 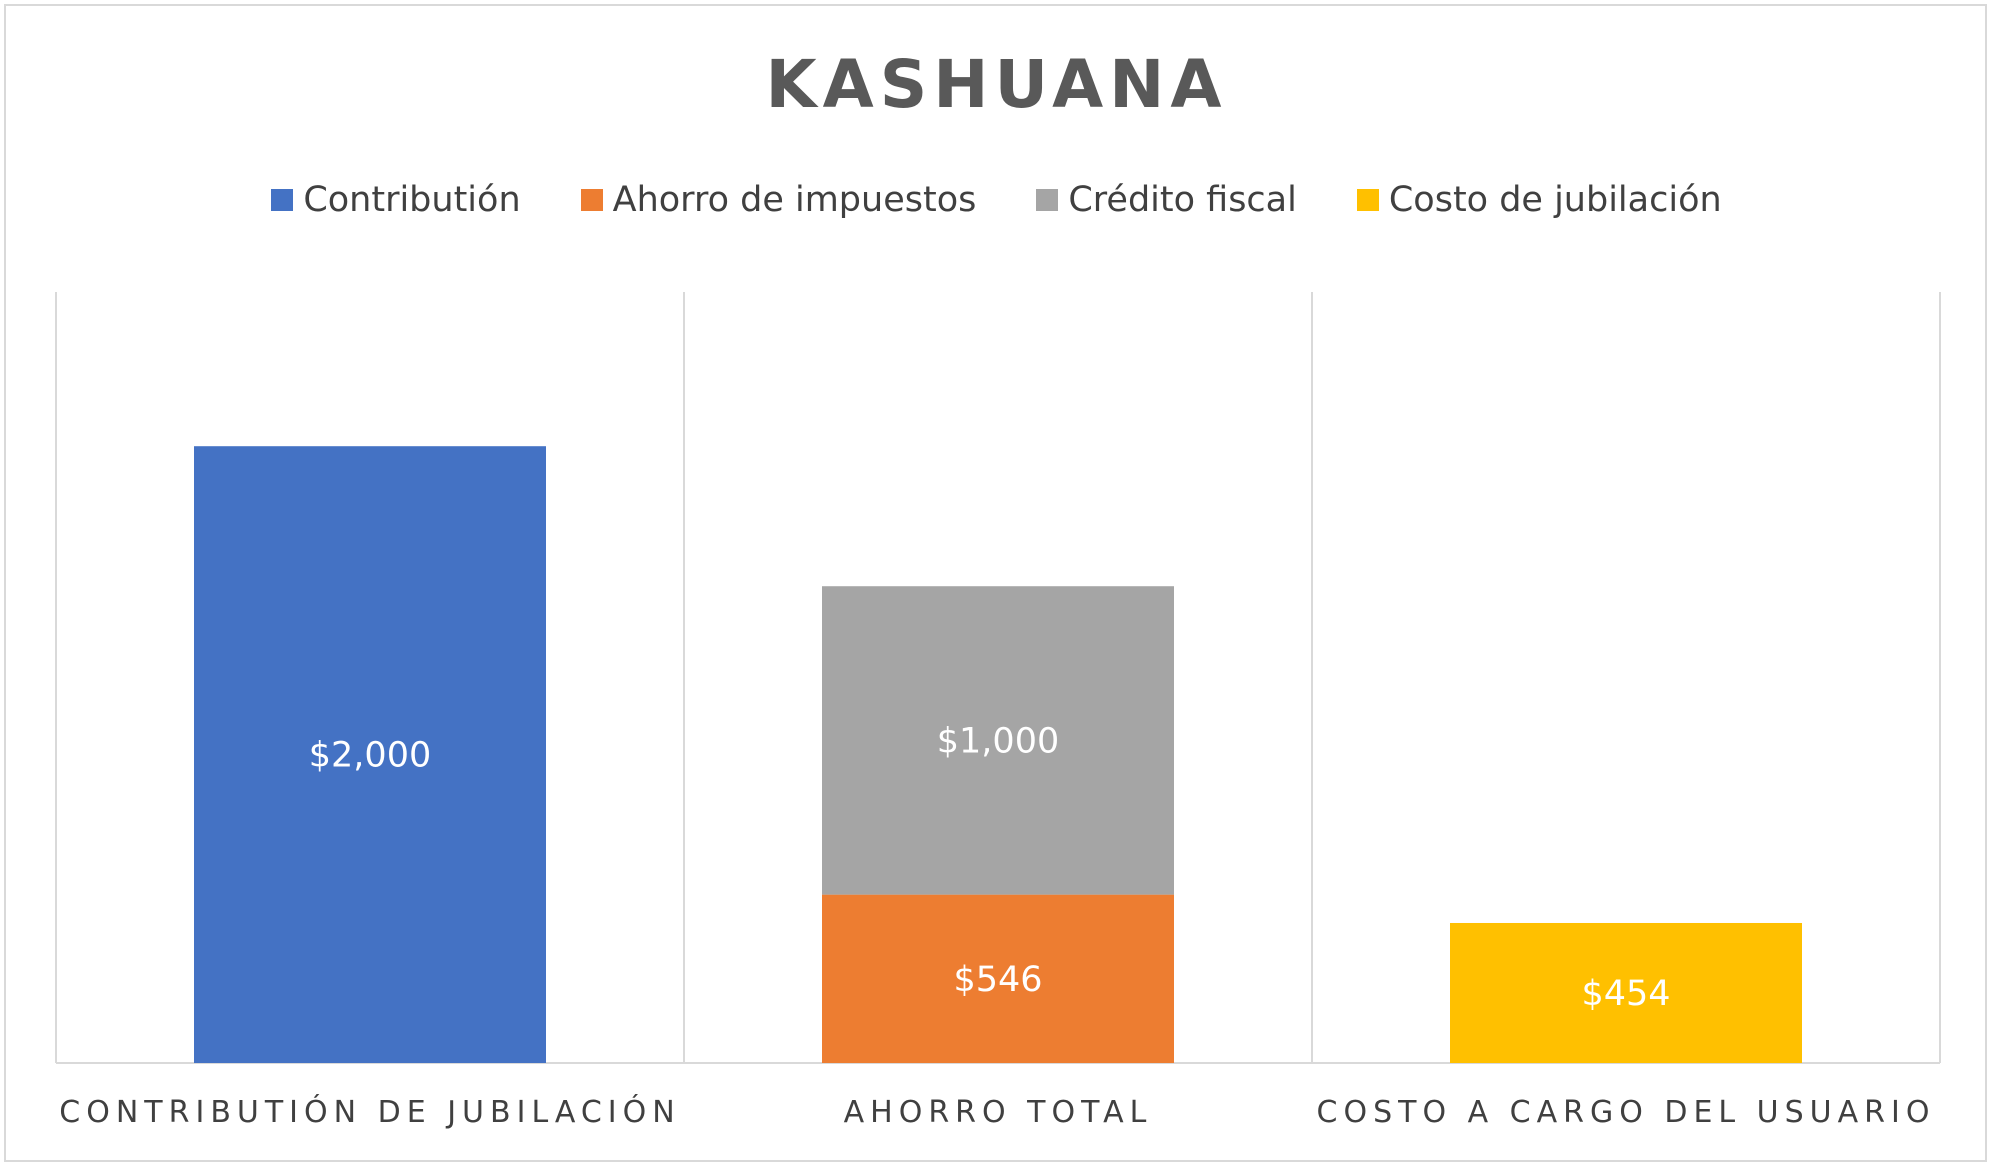 I want to click on legend-label-tax-credit: Crédito fiscal, so click(x=1182, y=200).